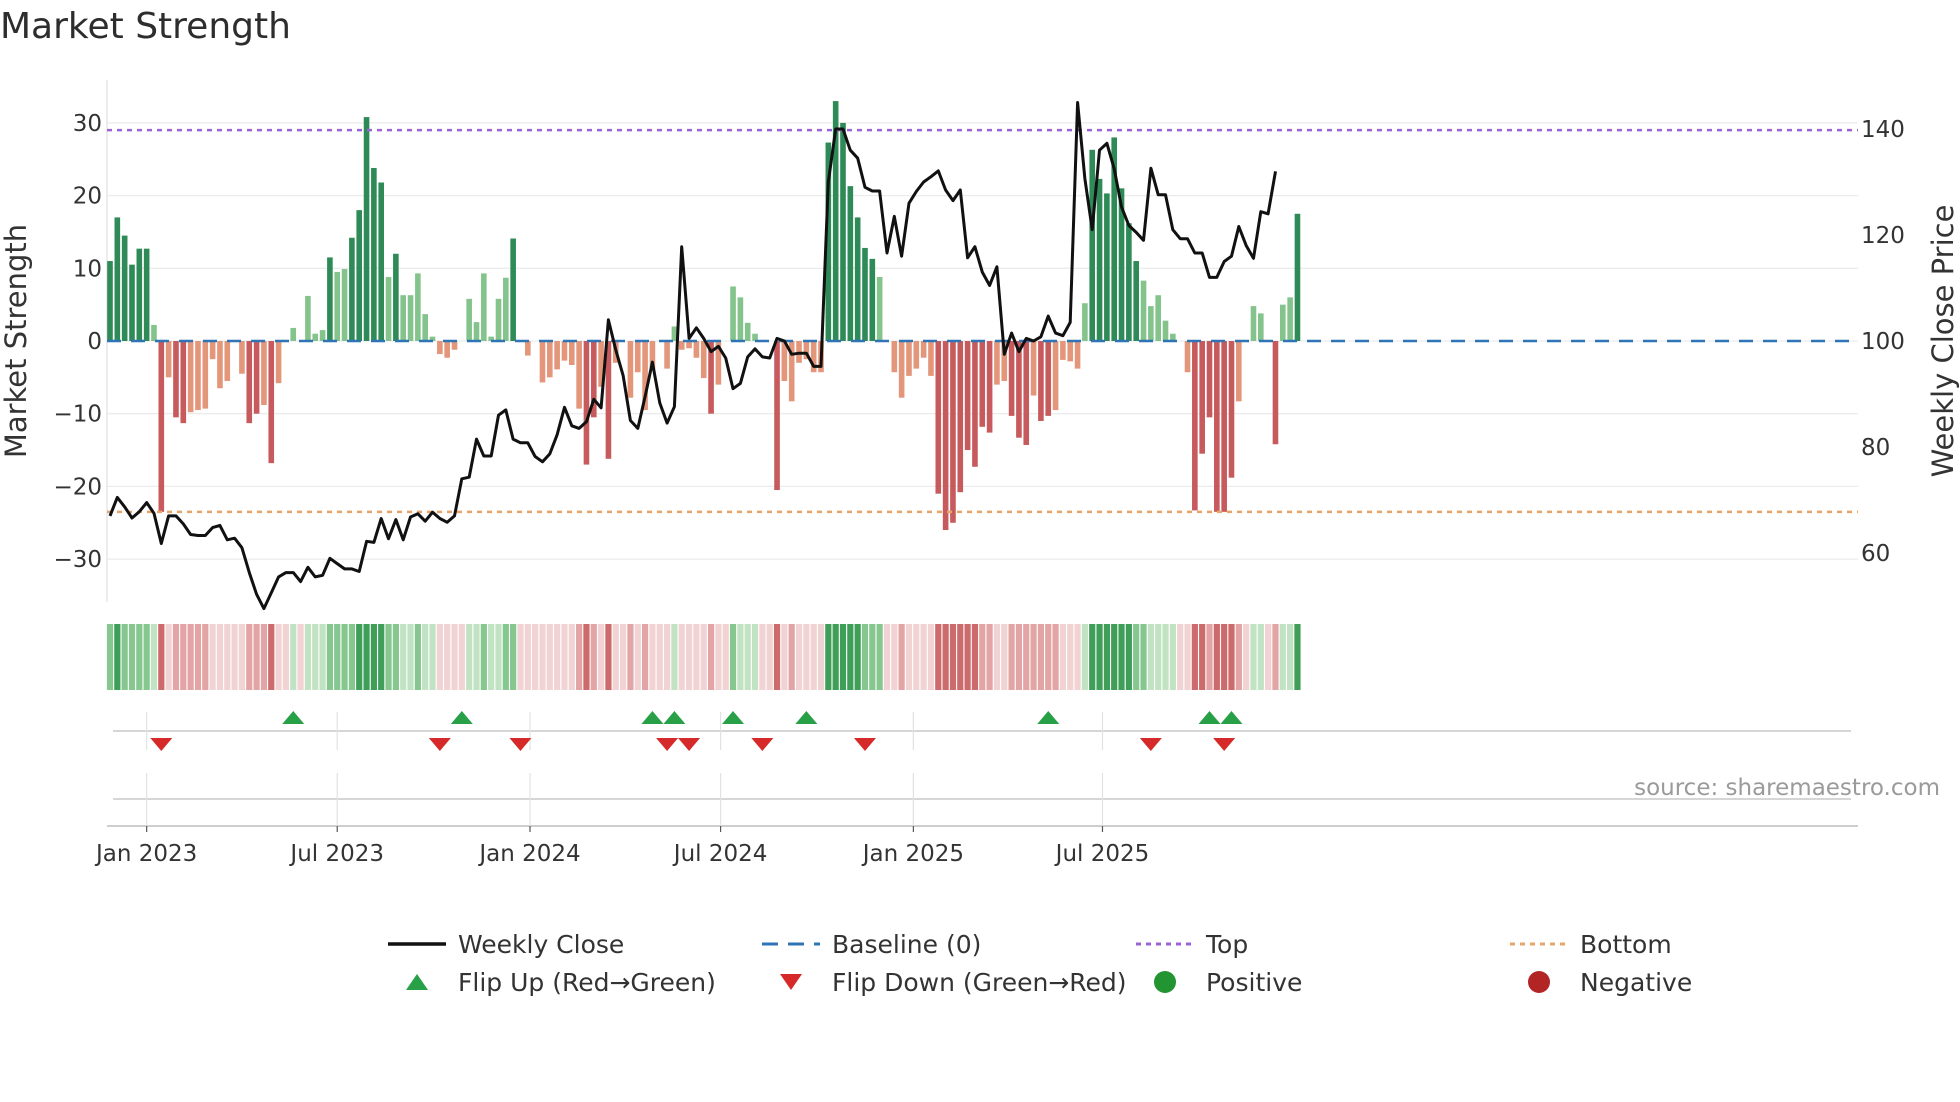 Image resolution: width=1960 pixels, height=1102 pixels. Describe the element at coordinates (541, 944) in the screenshot. I see `legend-label: Weekly Close` at that location.